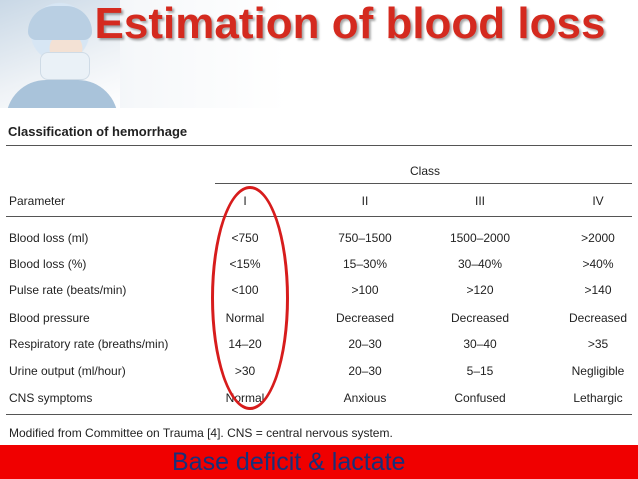  I want to click on class-header-iii: III, so click(479, 201).